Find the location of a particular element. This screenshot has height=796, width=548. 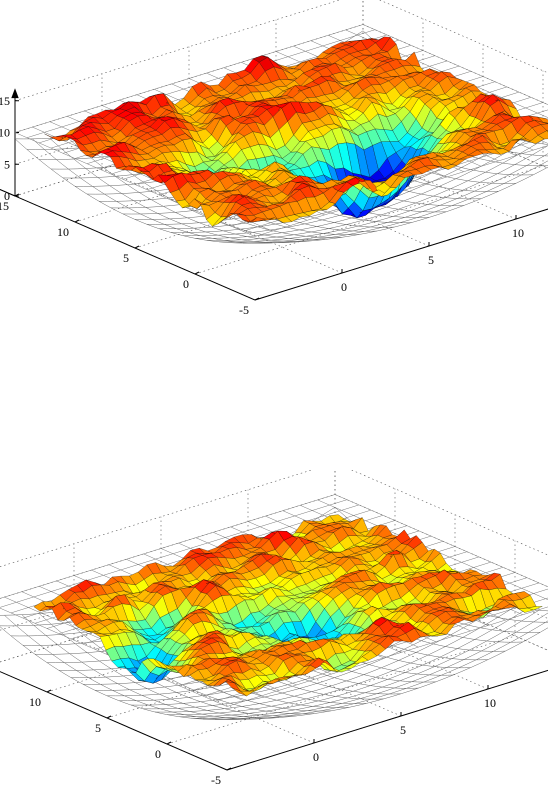

z-tick-label: 5 is located at coordinates (7, 164).